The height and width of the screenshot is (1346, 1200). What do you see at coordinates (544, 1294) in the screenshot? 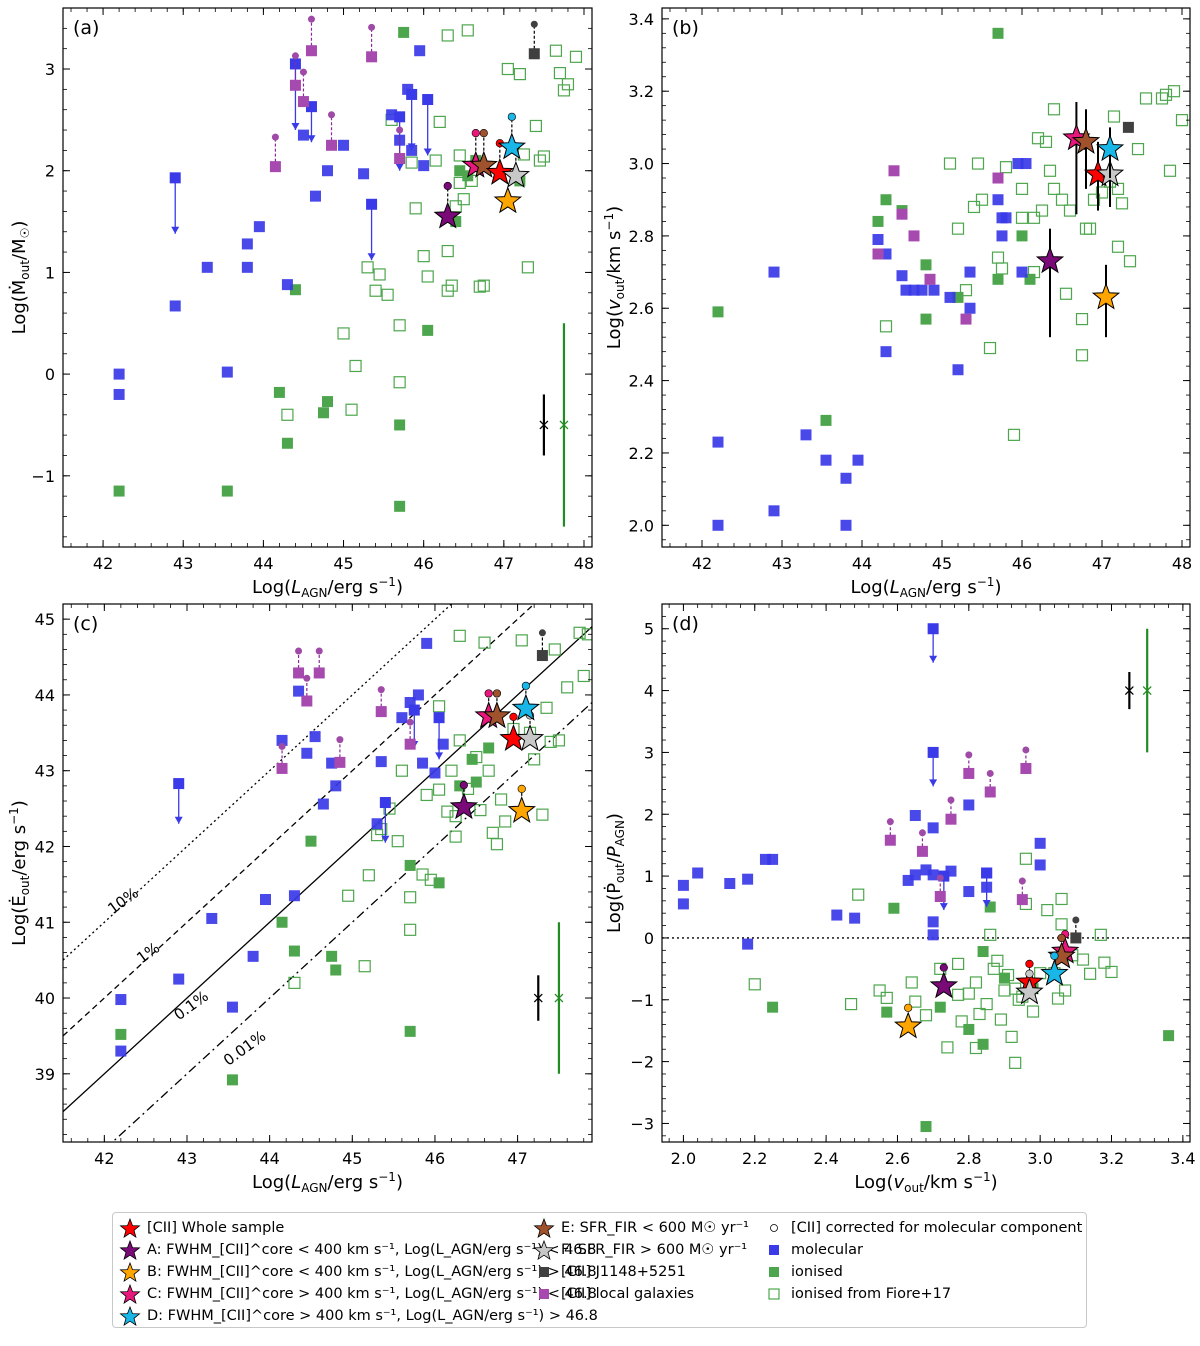
I see `square-marker-icon` at bounding box center [544, 1294].